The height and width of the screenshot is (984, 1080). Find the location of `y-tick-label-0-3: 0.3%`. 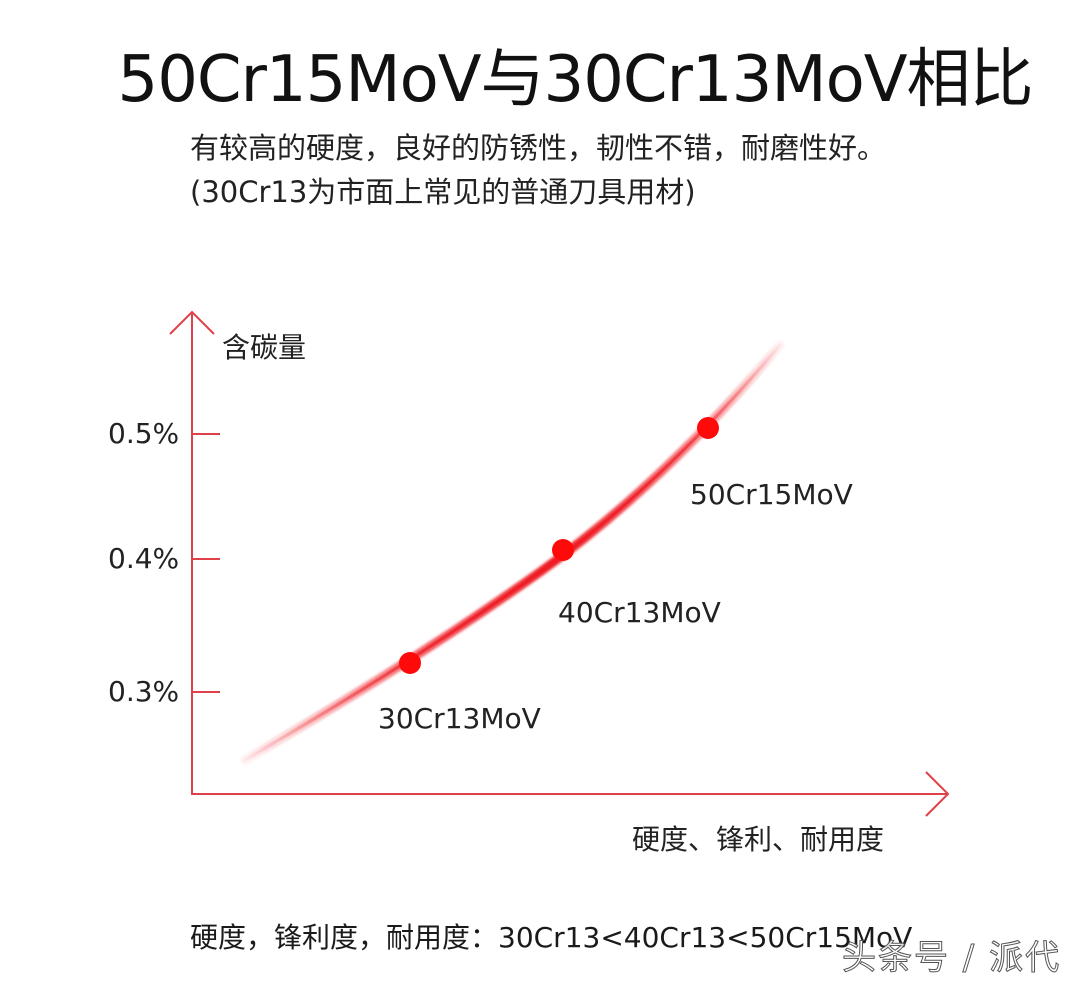

y-tick-label-0-3: 0.3% is located at coordinates (144, 691).